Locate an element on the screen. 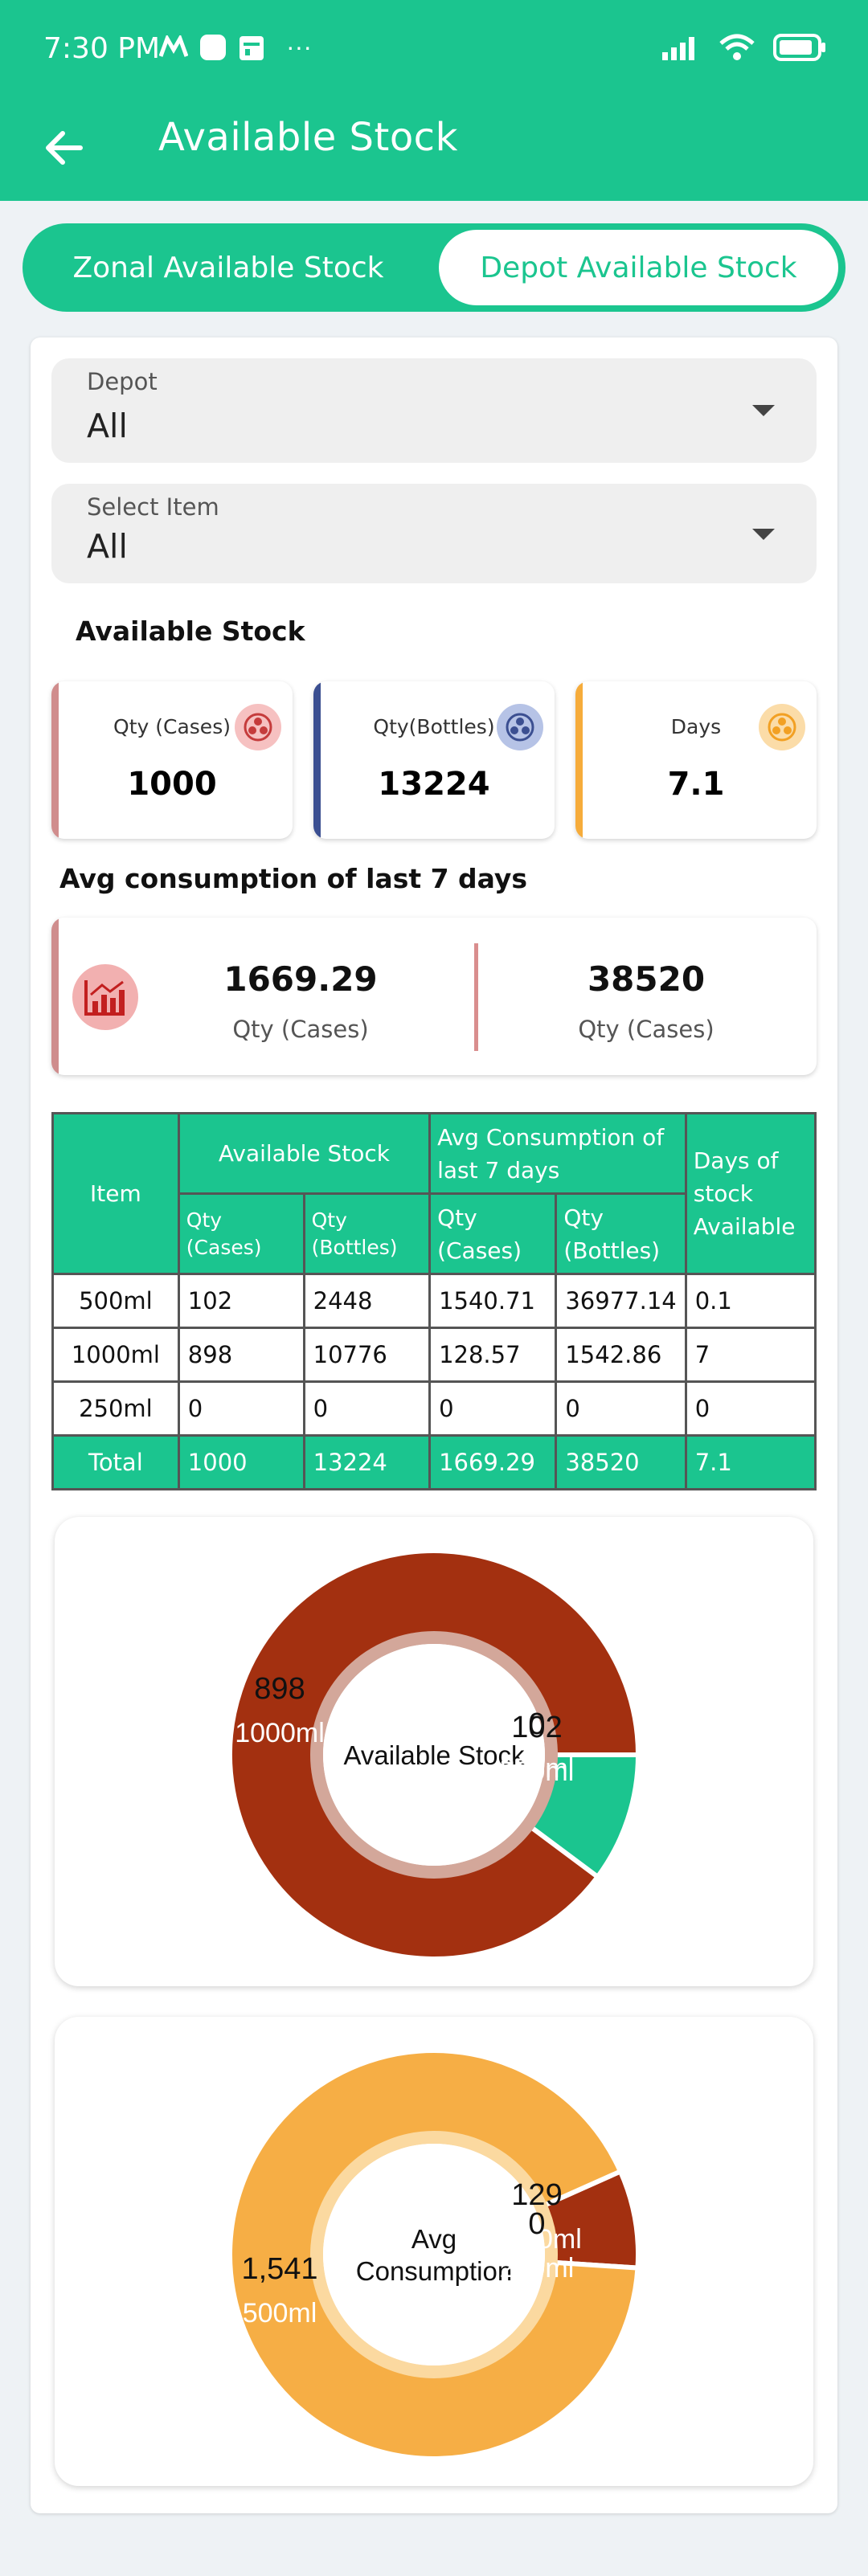 This screenshot has height=2576, width=868. available-stock-donut-chart: Available Stock 898 1000ml 102 500ml 0 250ml is located at coordinates (434, 1754).